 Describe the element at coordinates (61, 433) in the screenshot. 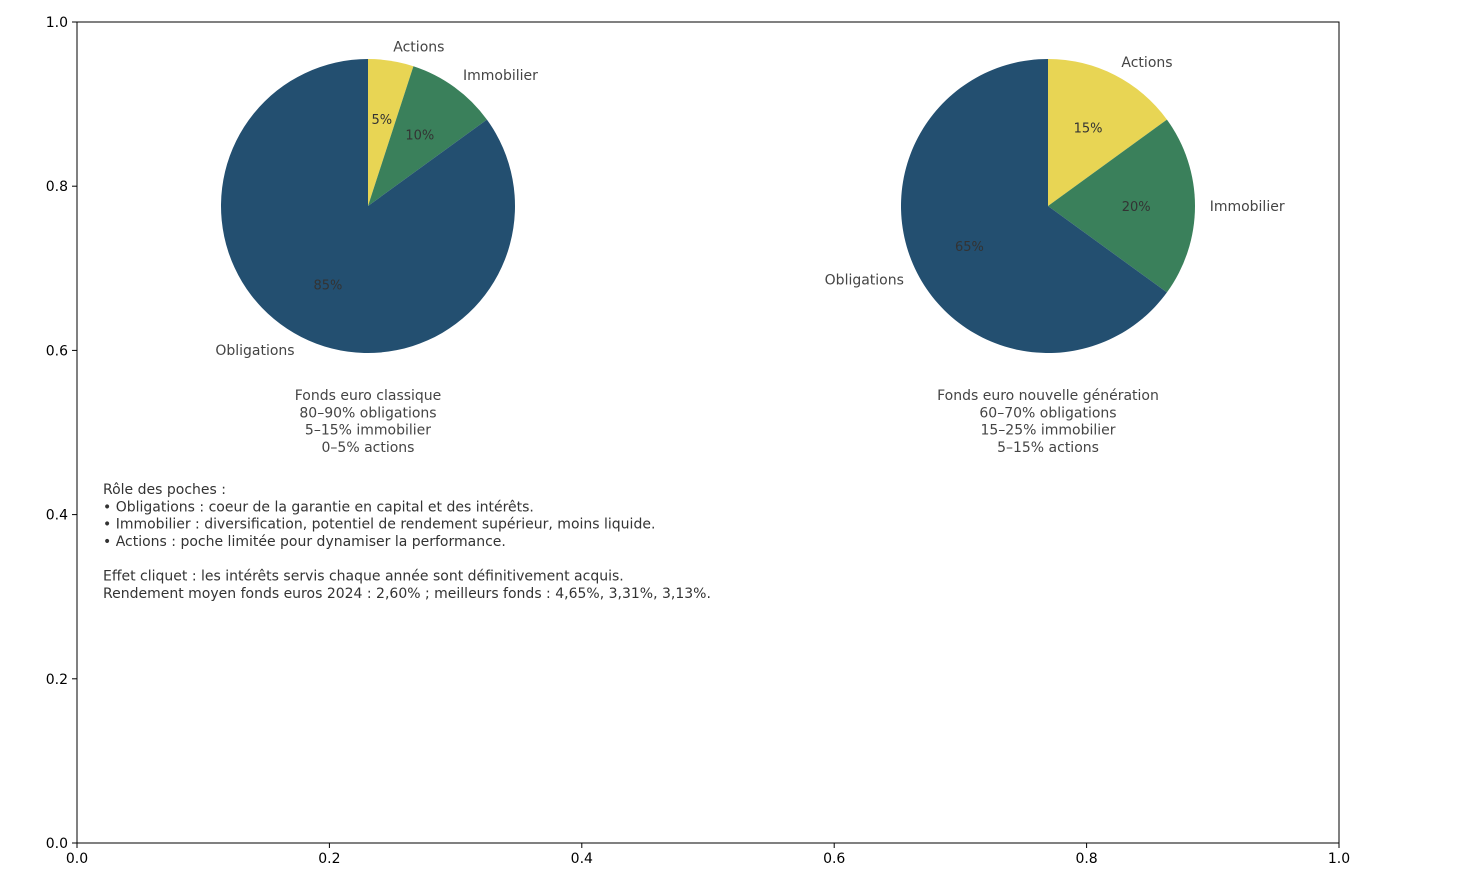

I see `y-axis: 0.0 0.2 0.4 0.6 0.8 1.0` at that location.